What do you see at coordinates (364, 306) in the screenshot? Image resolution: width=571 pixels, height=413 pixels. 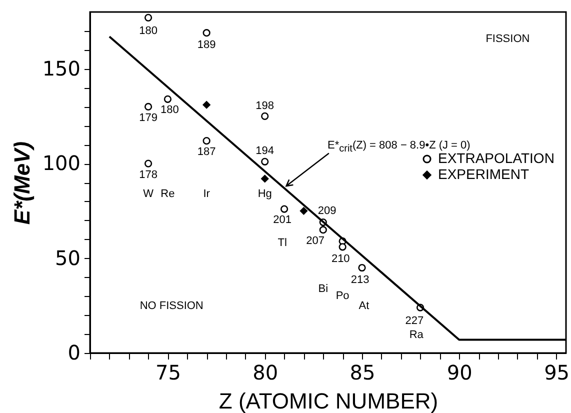 I see `annotation: At` at bounding box center [364, 306].